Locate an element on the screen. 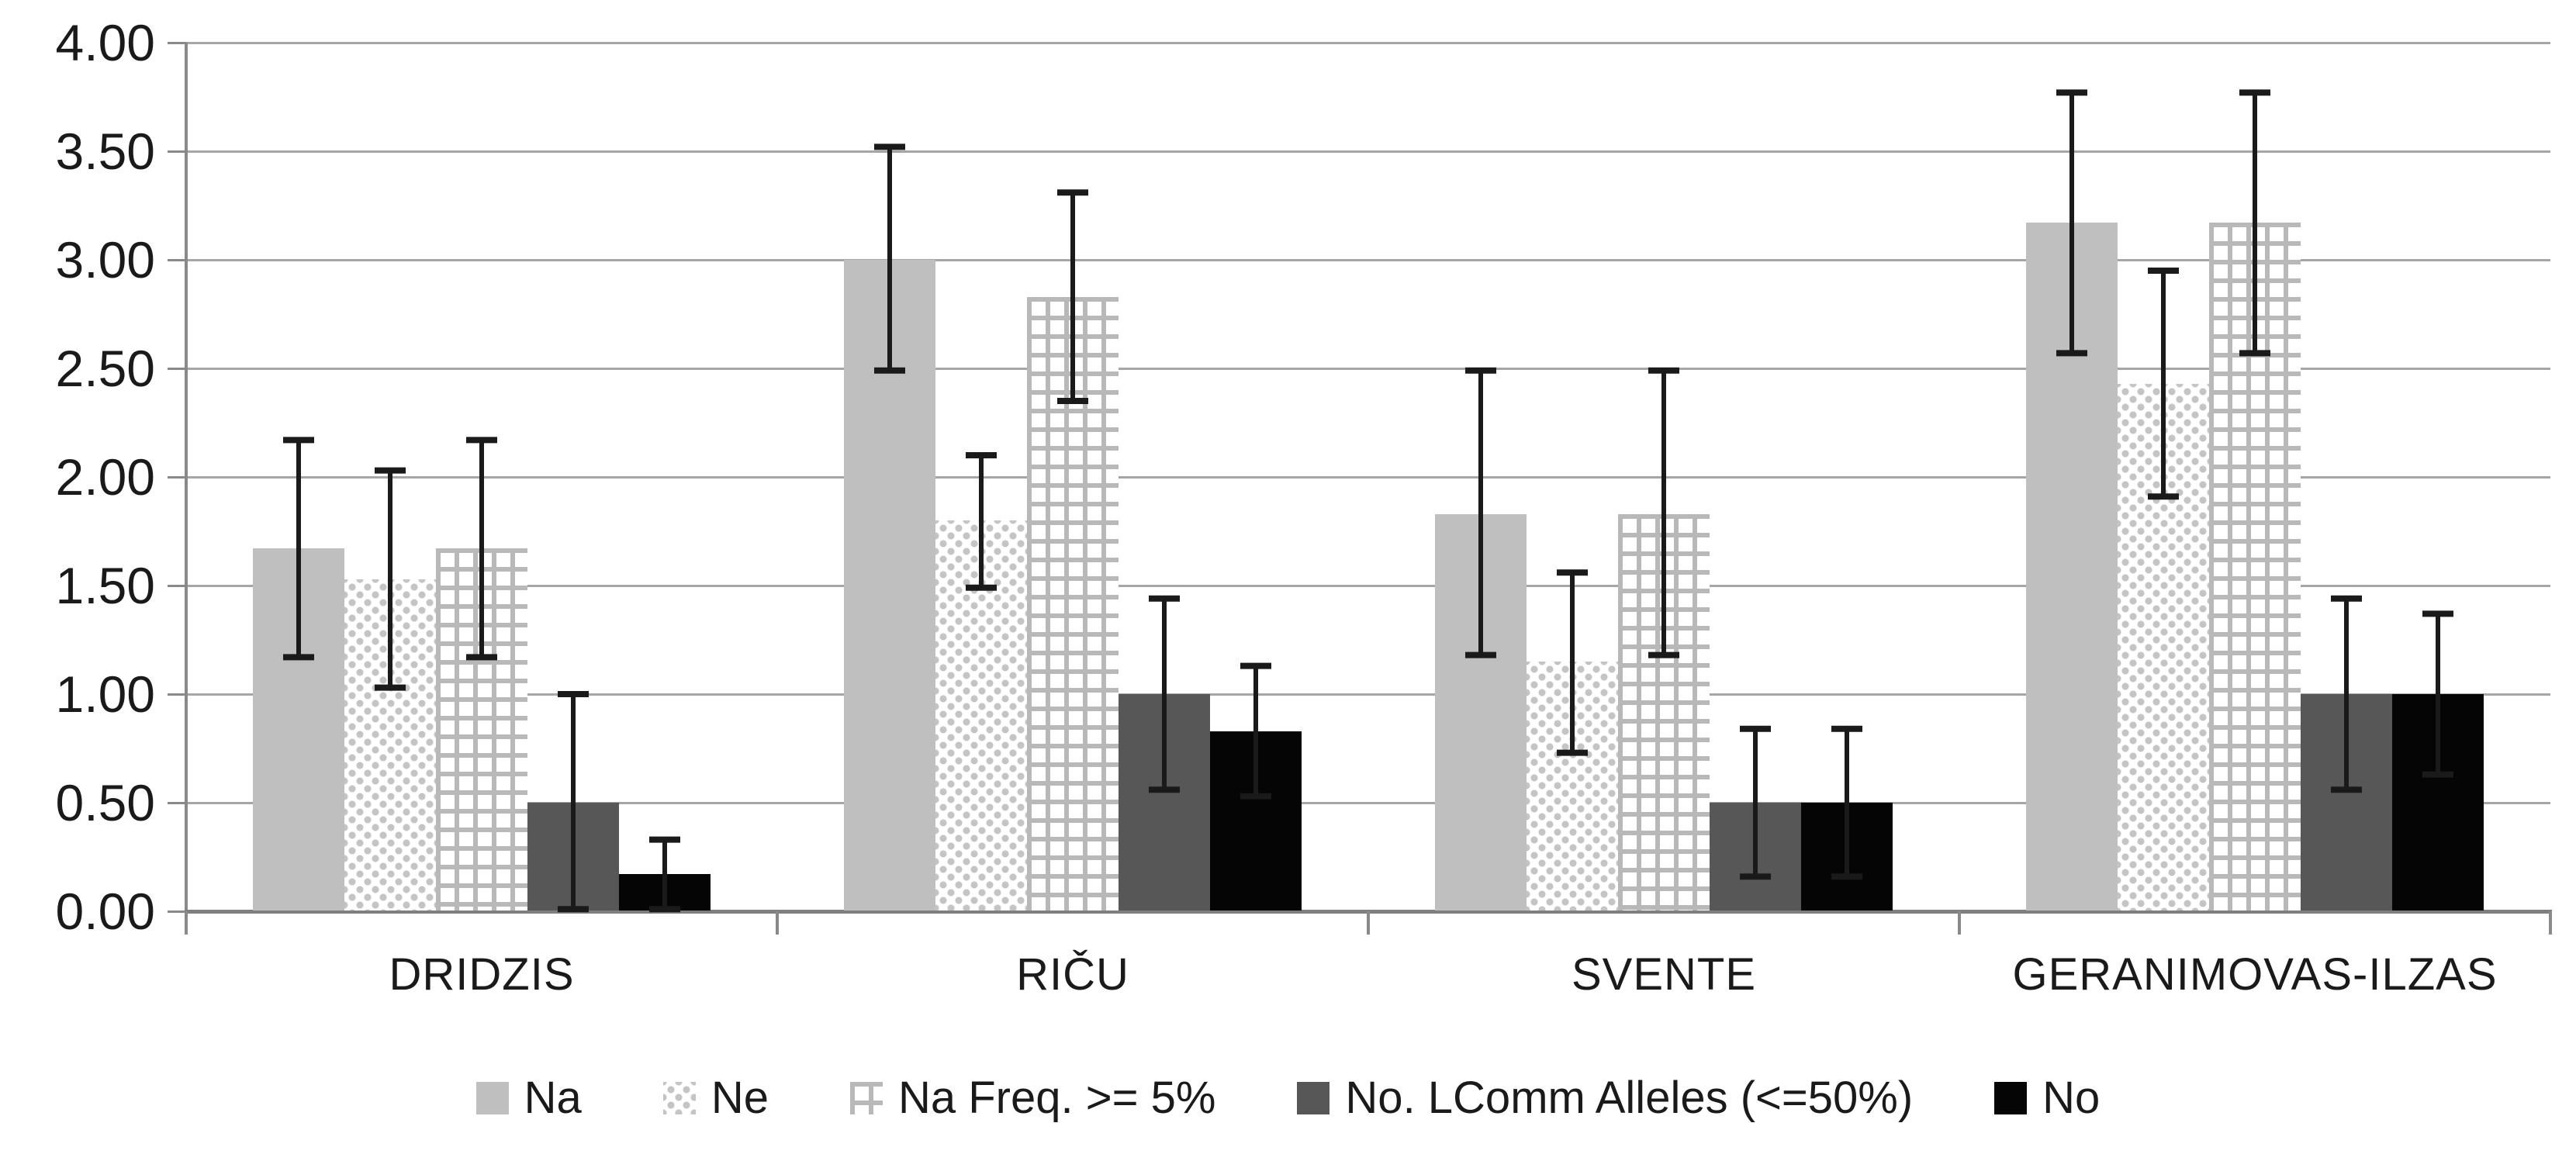 The height and width of the screenshot is (1161, 2576). legend-label: No. LComm Alleles (<=50%) is located at coordinates (1629, 1098).